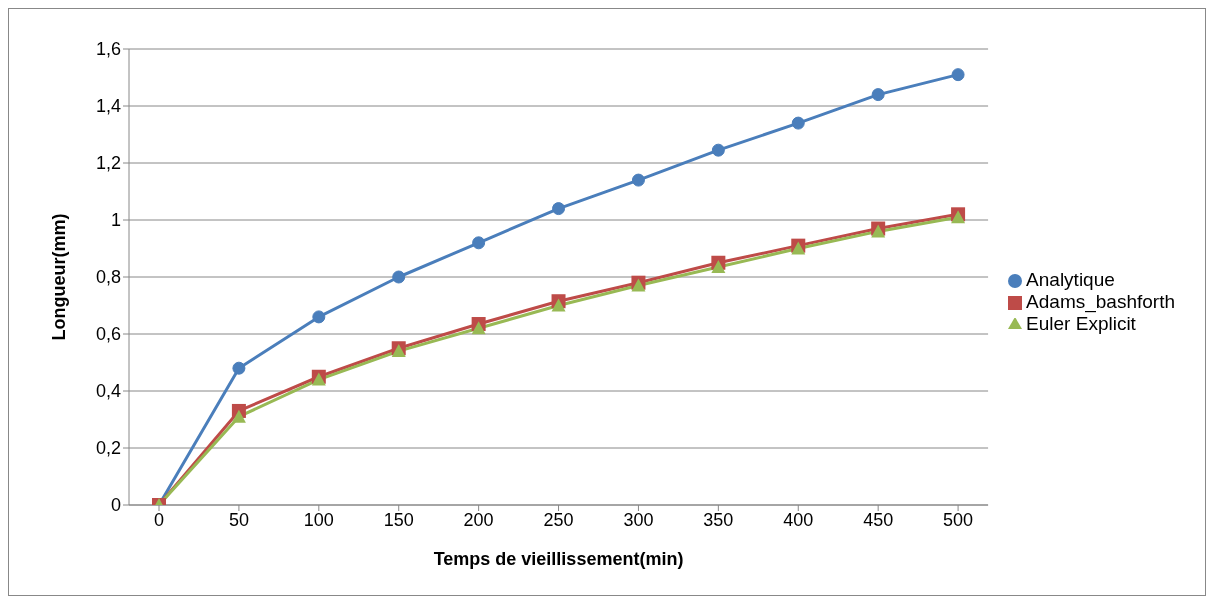  What do you see at coordinates (638, 519) in the screenshot?
I see `x-tick-label: 300` at bounding box center [638, 519].